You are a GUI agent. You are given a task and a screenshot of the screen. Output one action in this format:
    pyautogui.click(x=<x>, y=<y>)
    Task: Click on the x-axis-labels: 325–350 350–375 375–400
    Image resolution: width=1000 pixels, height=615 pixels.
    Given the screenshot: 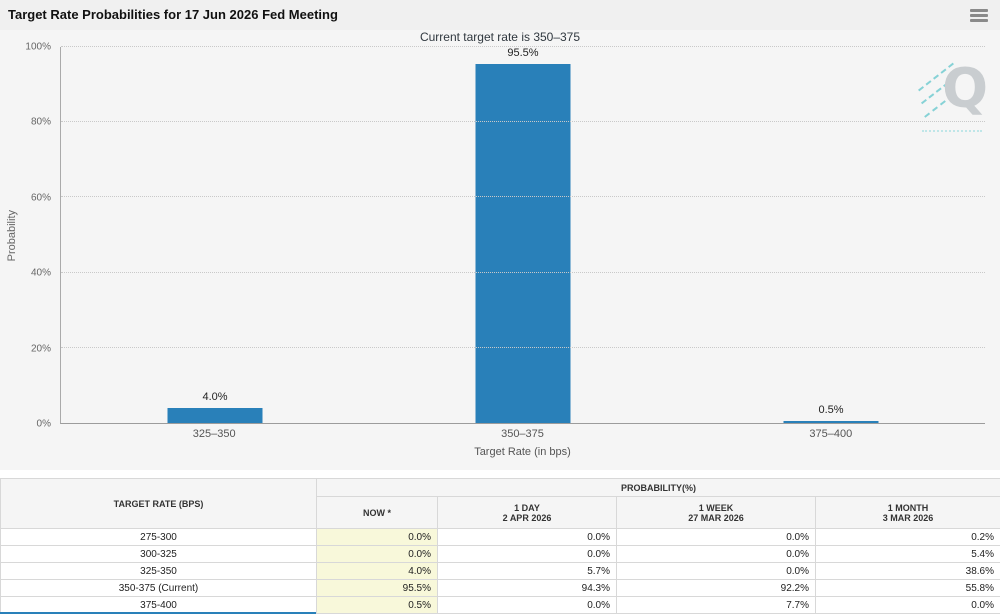 What is the action you would take?
    pyautogui.click(x=522, y=434)
    